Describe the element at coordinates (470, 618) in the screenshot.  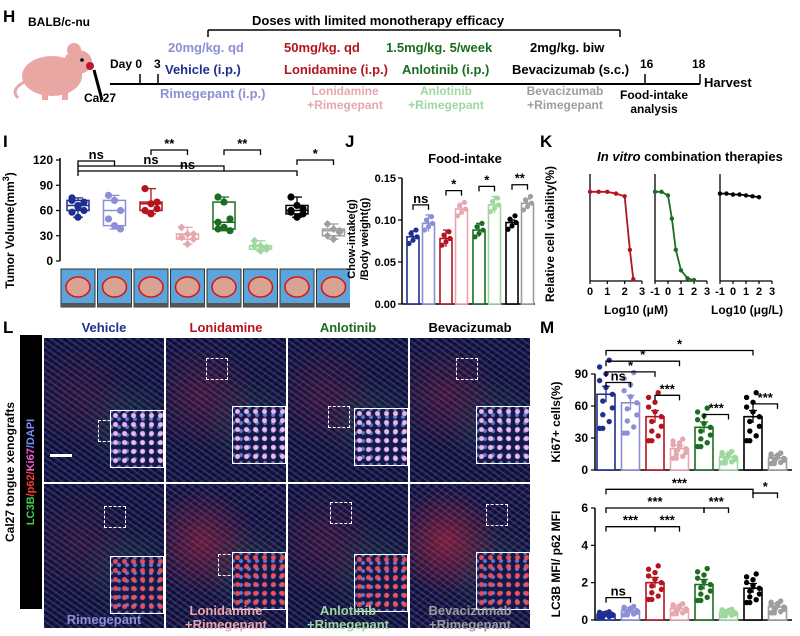
I see `micro-label-bev-rim: Bevacizumab +Rimegepant` at that location.